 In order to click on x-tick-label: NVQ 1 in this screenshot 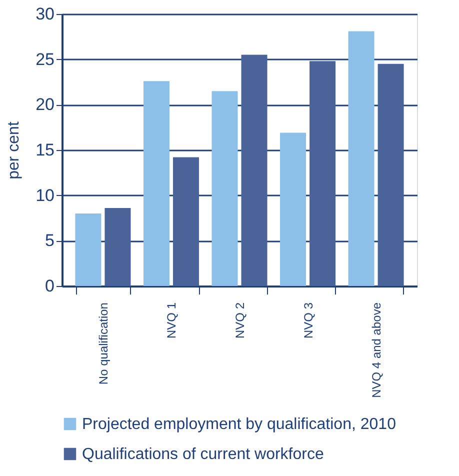, I will do `click(171, 320)`.